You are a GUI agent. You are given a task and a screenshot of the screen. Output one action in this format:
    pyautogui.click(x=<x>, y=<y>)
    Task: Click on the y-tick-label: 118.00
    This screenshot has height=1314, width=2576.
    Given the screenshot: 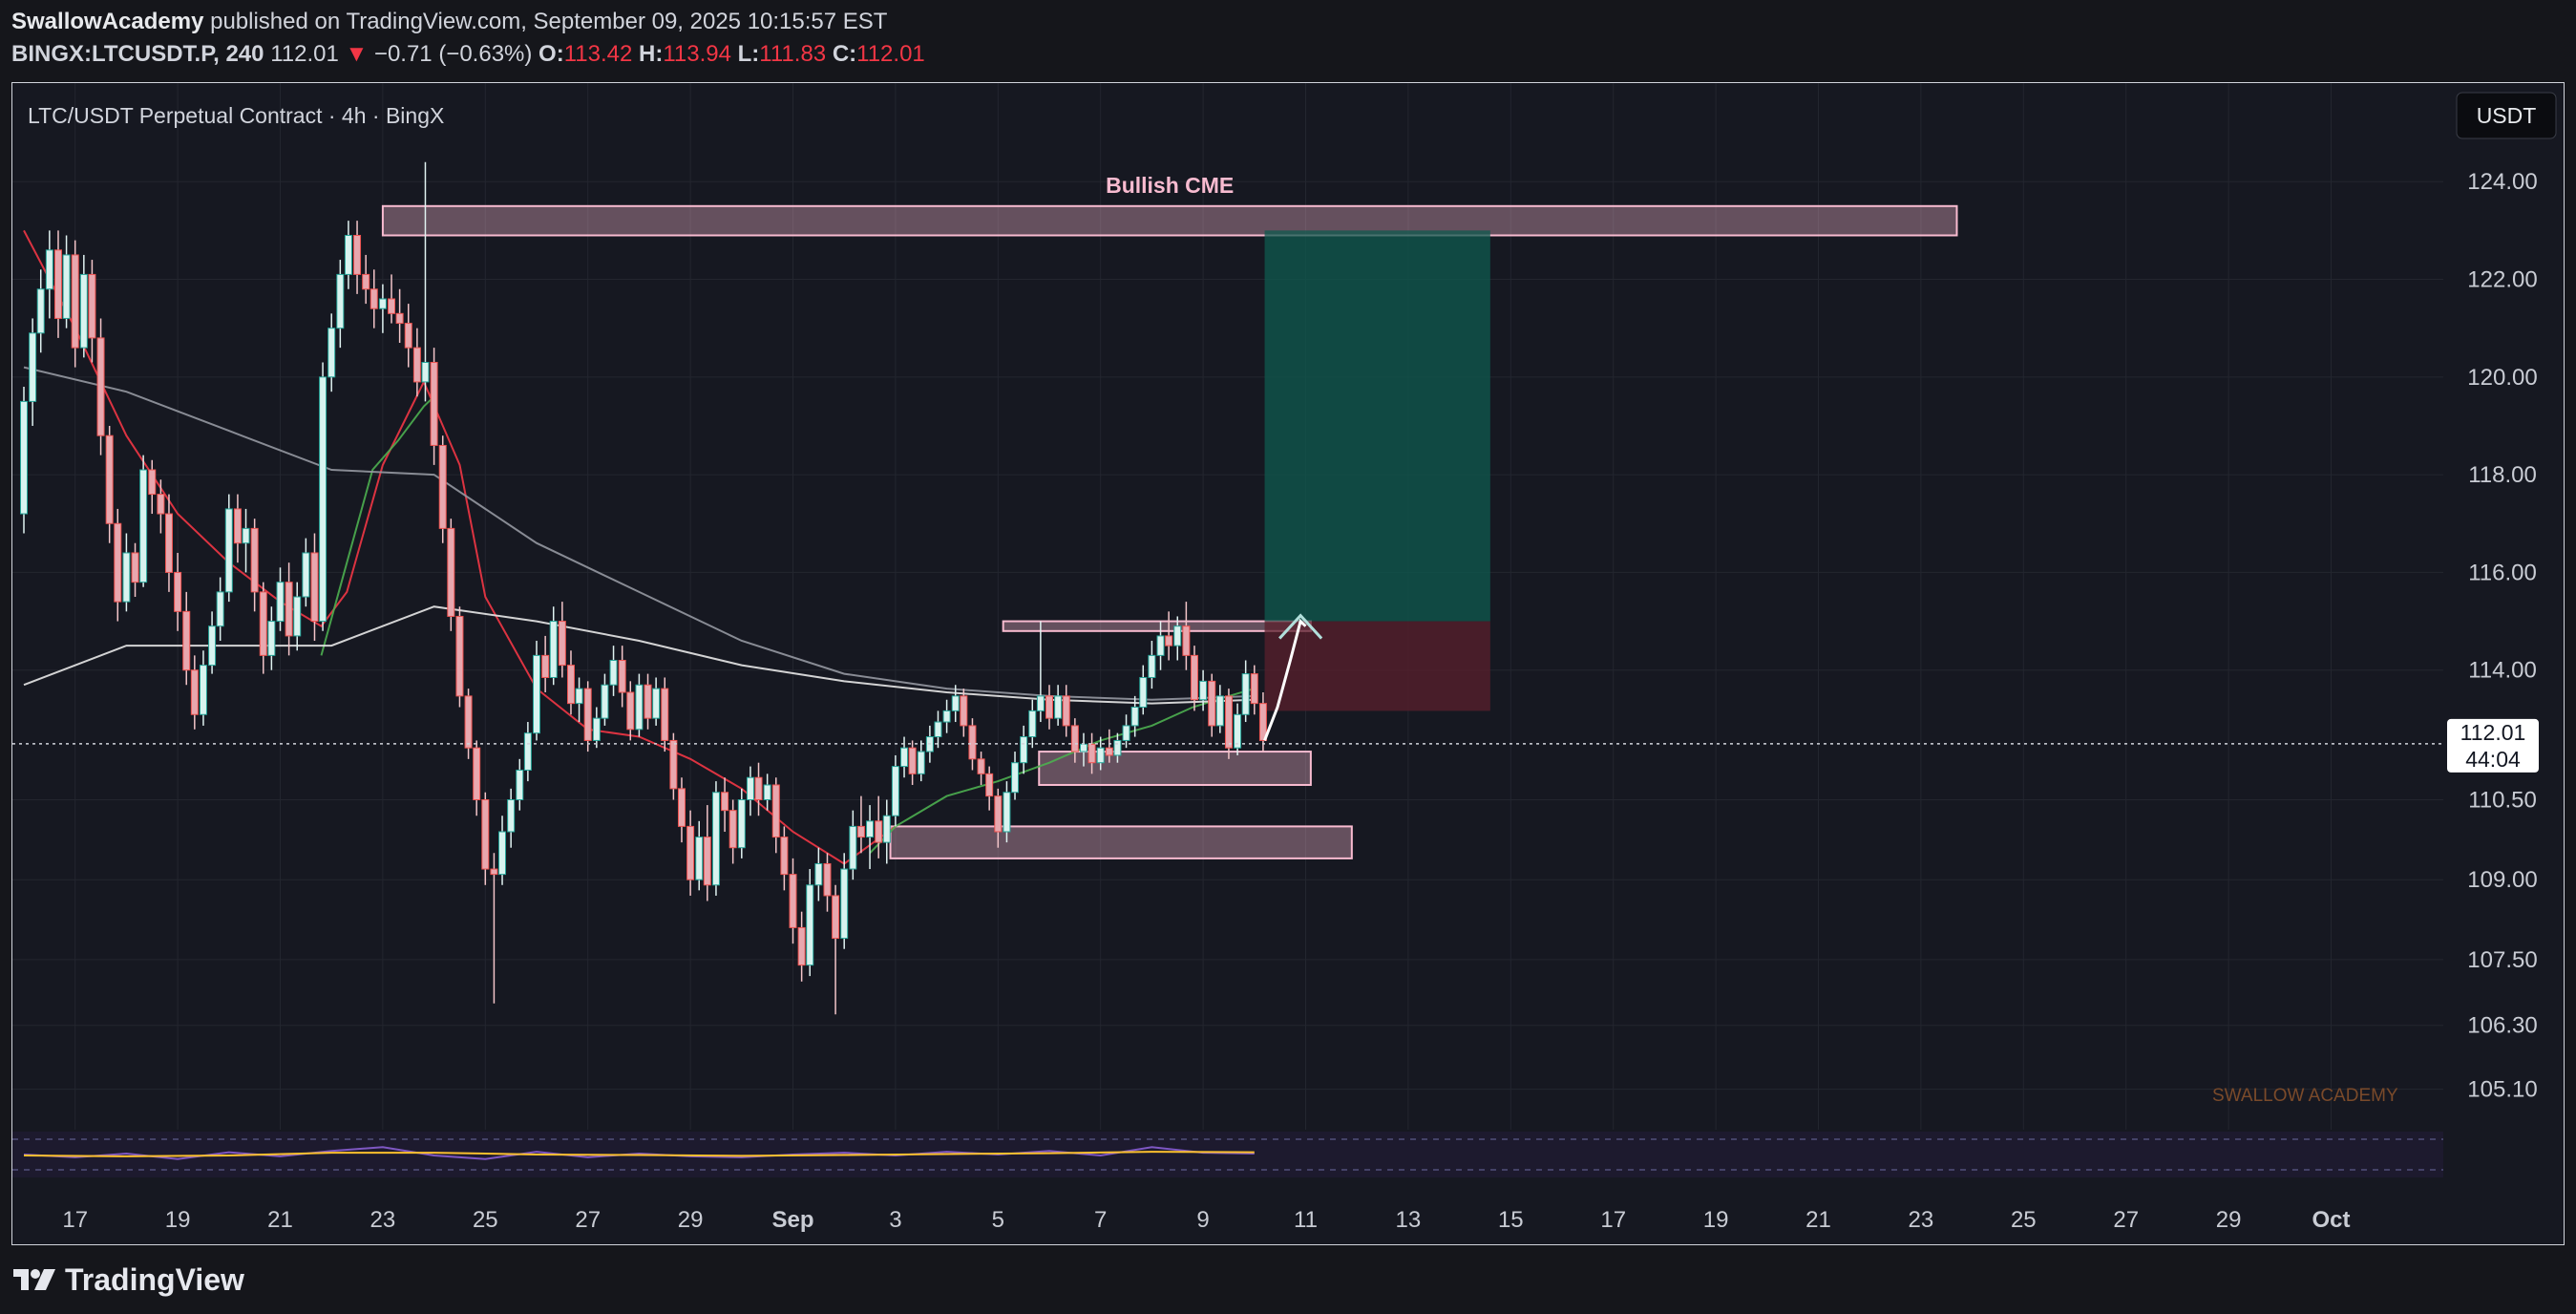 What is the action you would take?
    pyautogui.click(x=2502, y=475)
    